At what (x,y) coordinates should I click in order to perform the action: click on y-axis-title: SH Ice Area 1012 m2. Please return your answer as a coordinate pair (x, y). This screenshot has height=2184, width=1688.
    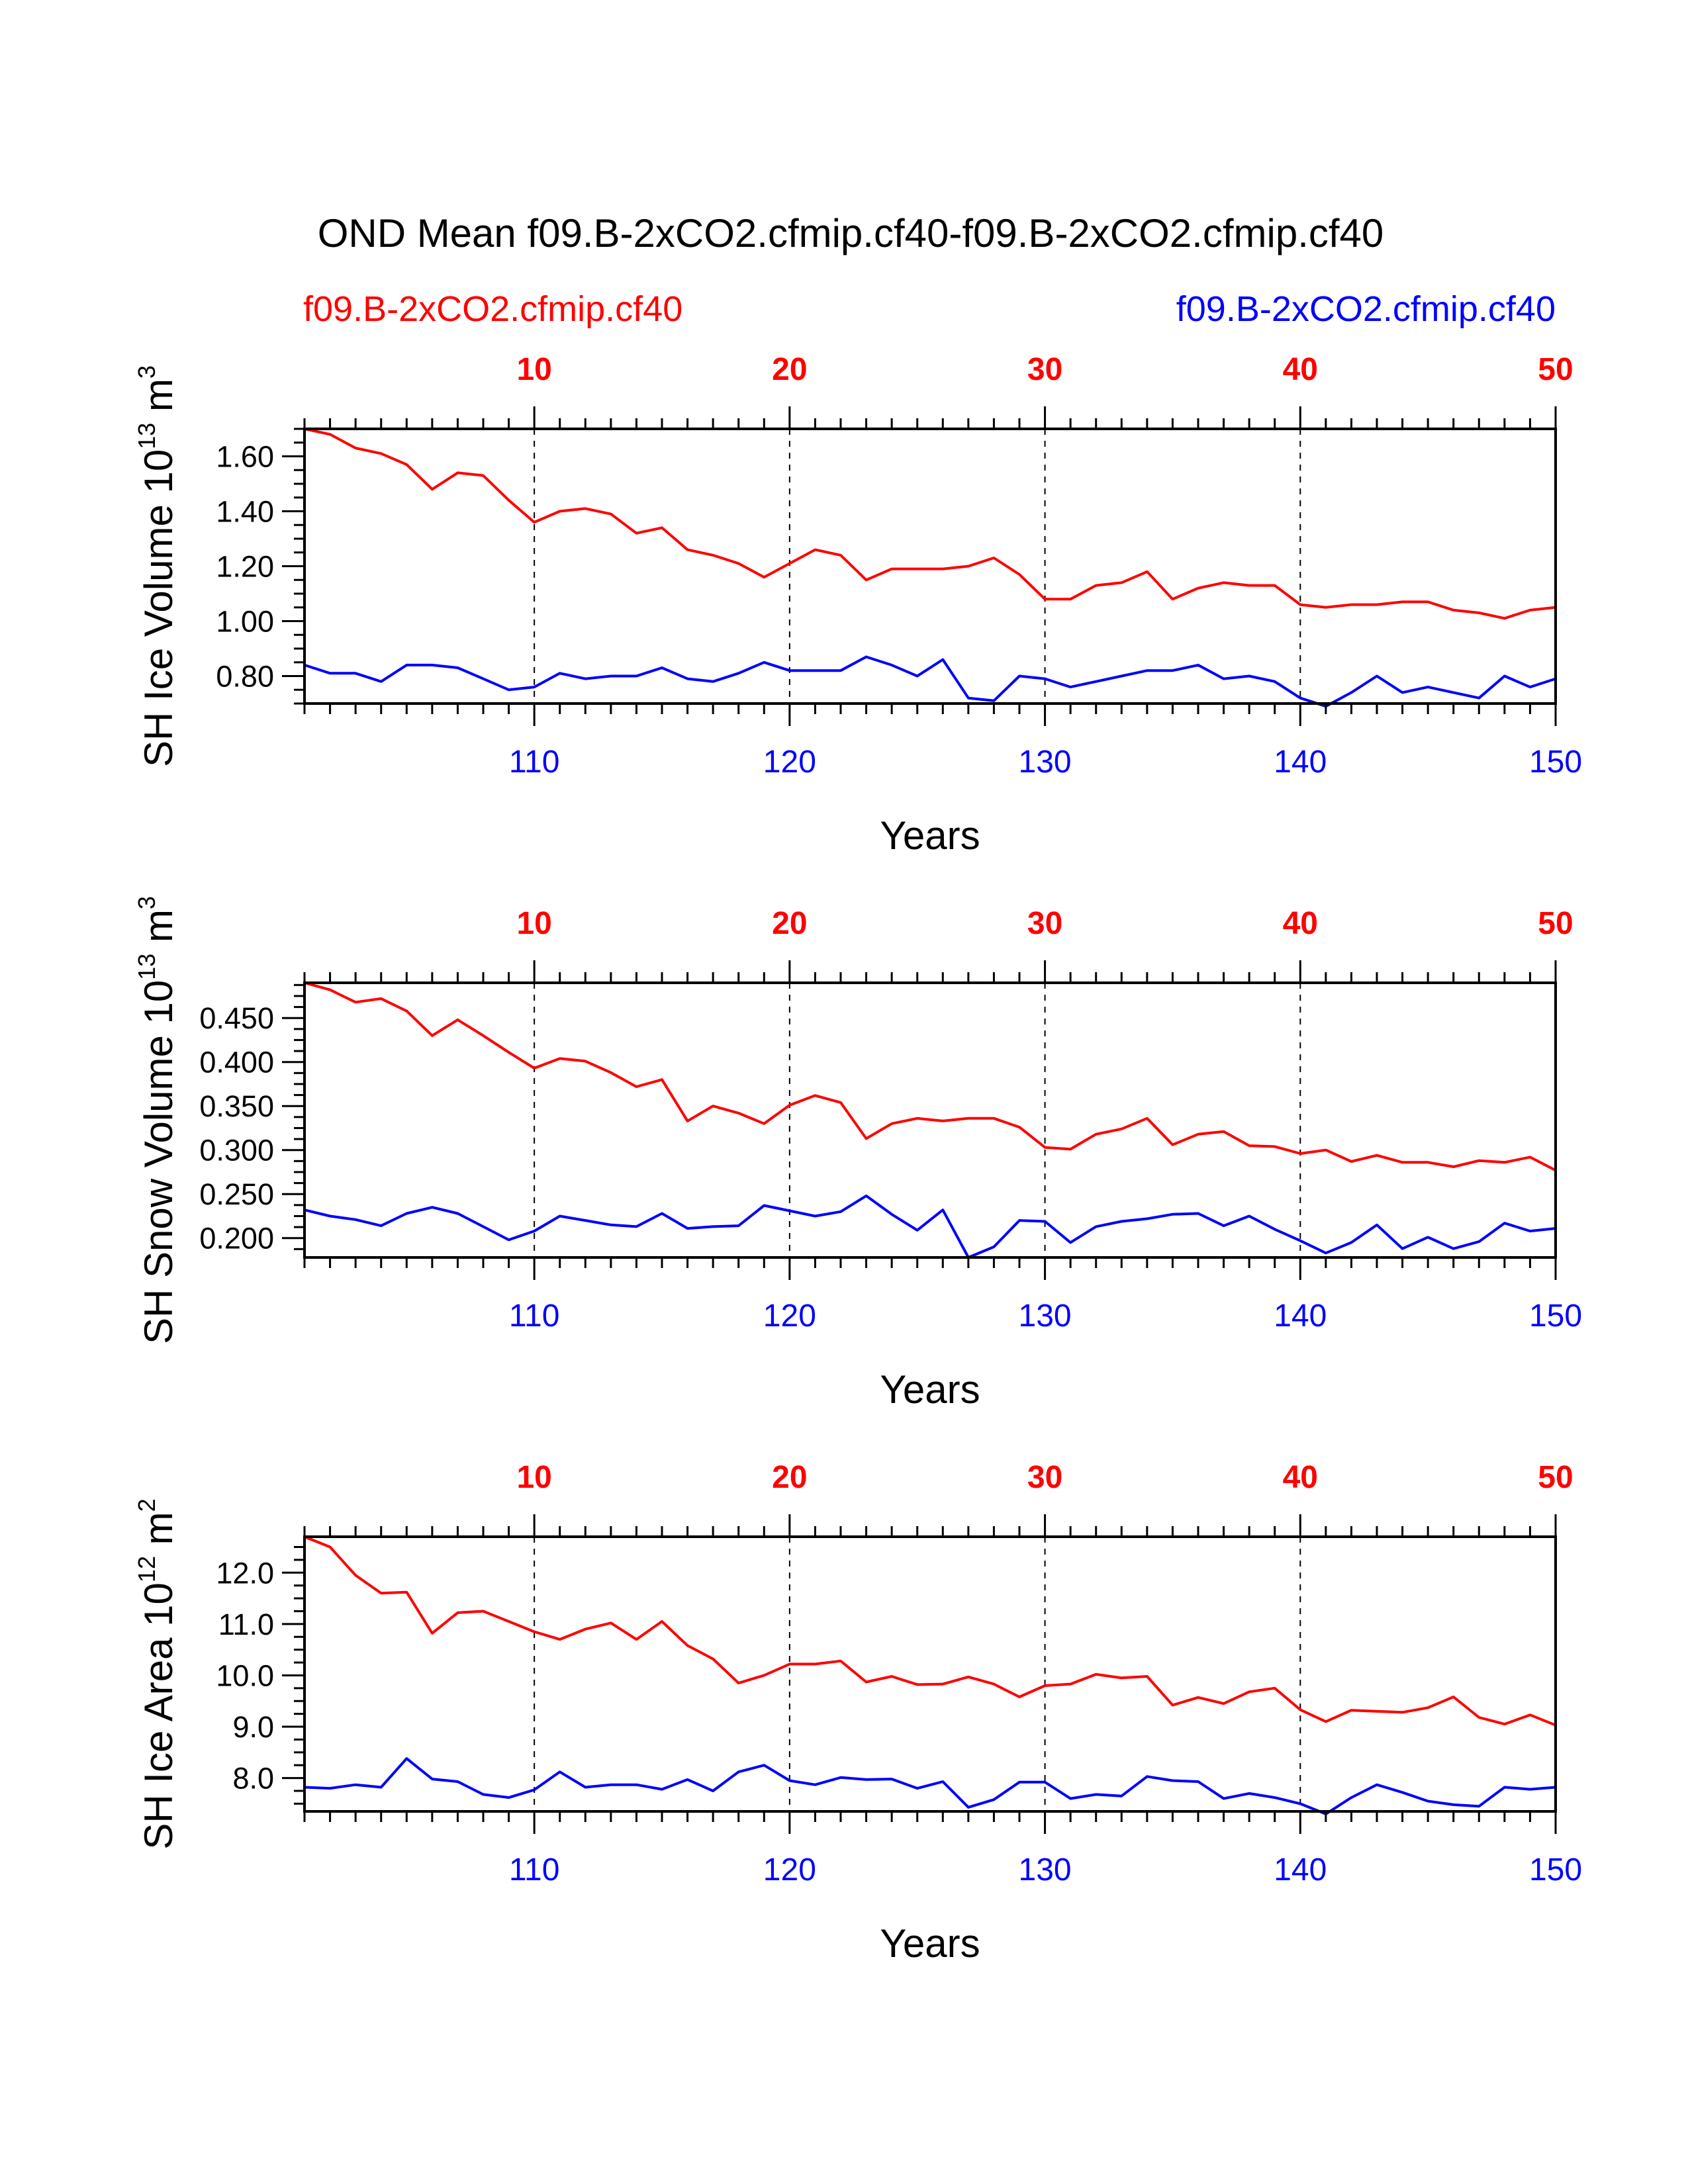
    Looking at the image, I should click on (157, 1673).